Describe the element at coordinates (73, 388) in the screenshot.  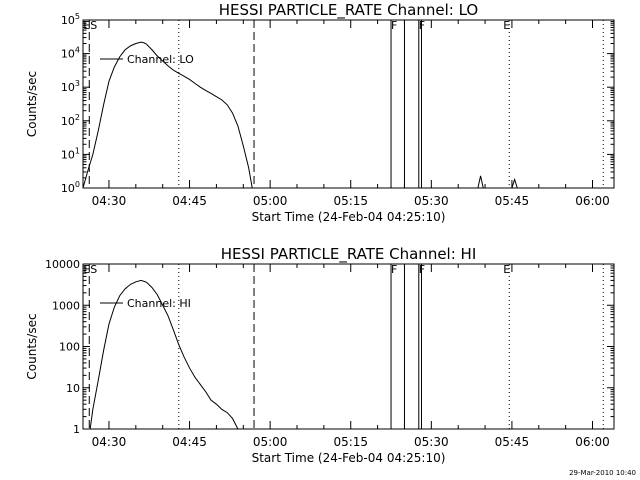
I see `y-tick-label: 10` at that location.